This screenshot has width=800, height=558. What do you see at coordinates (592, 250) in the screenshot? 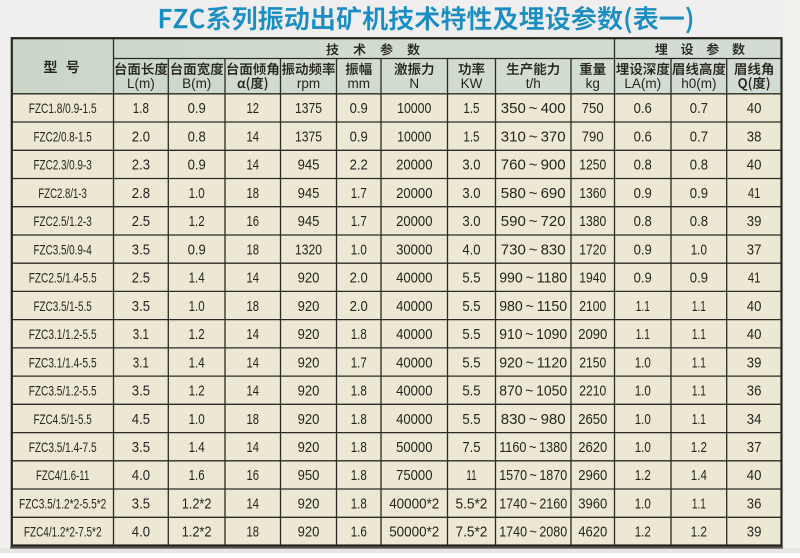
I see `svg-text: 1720` at bounding box center [592, 250].